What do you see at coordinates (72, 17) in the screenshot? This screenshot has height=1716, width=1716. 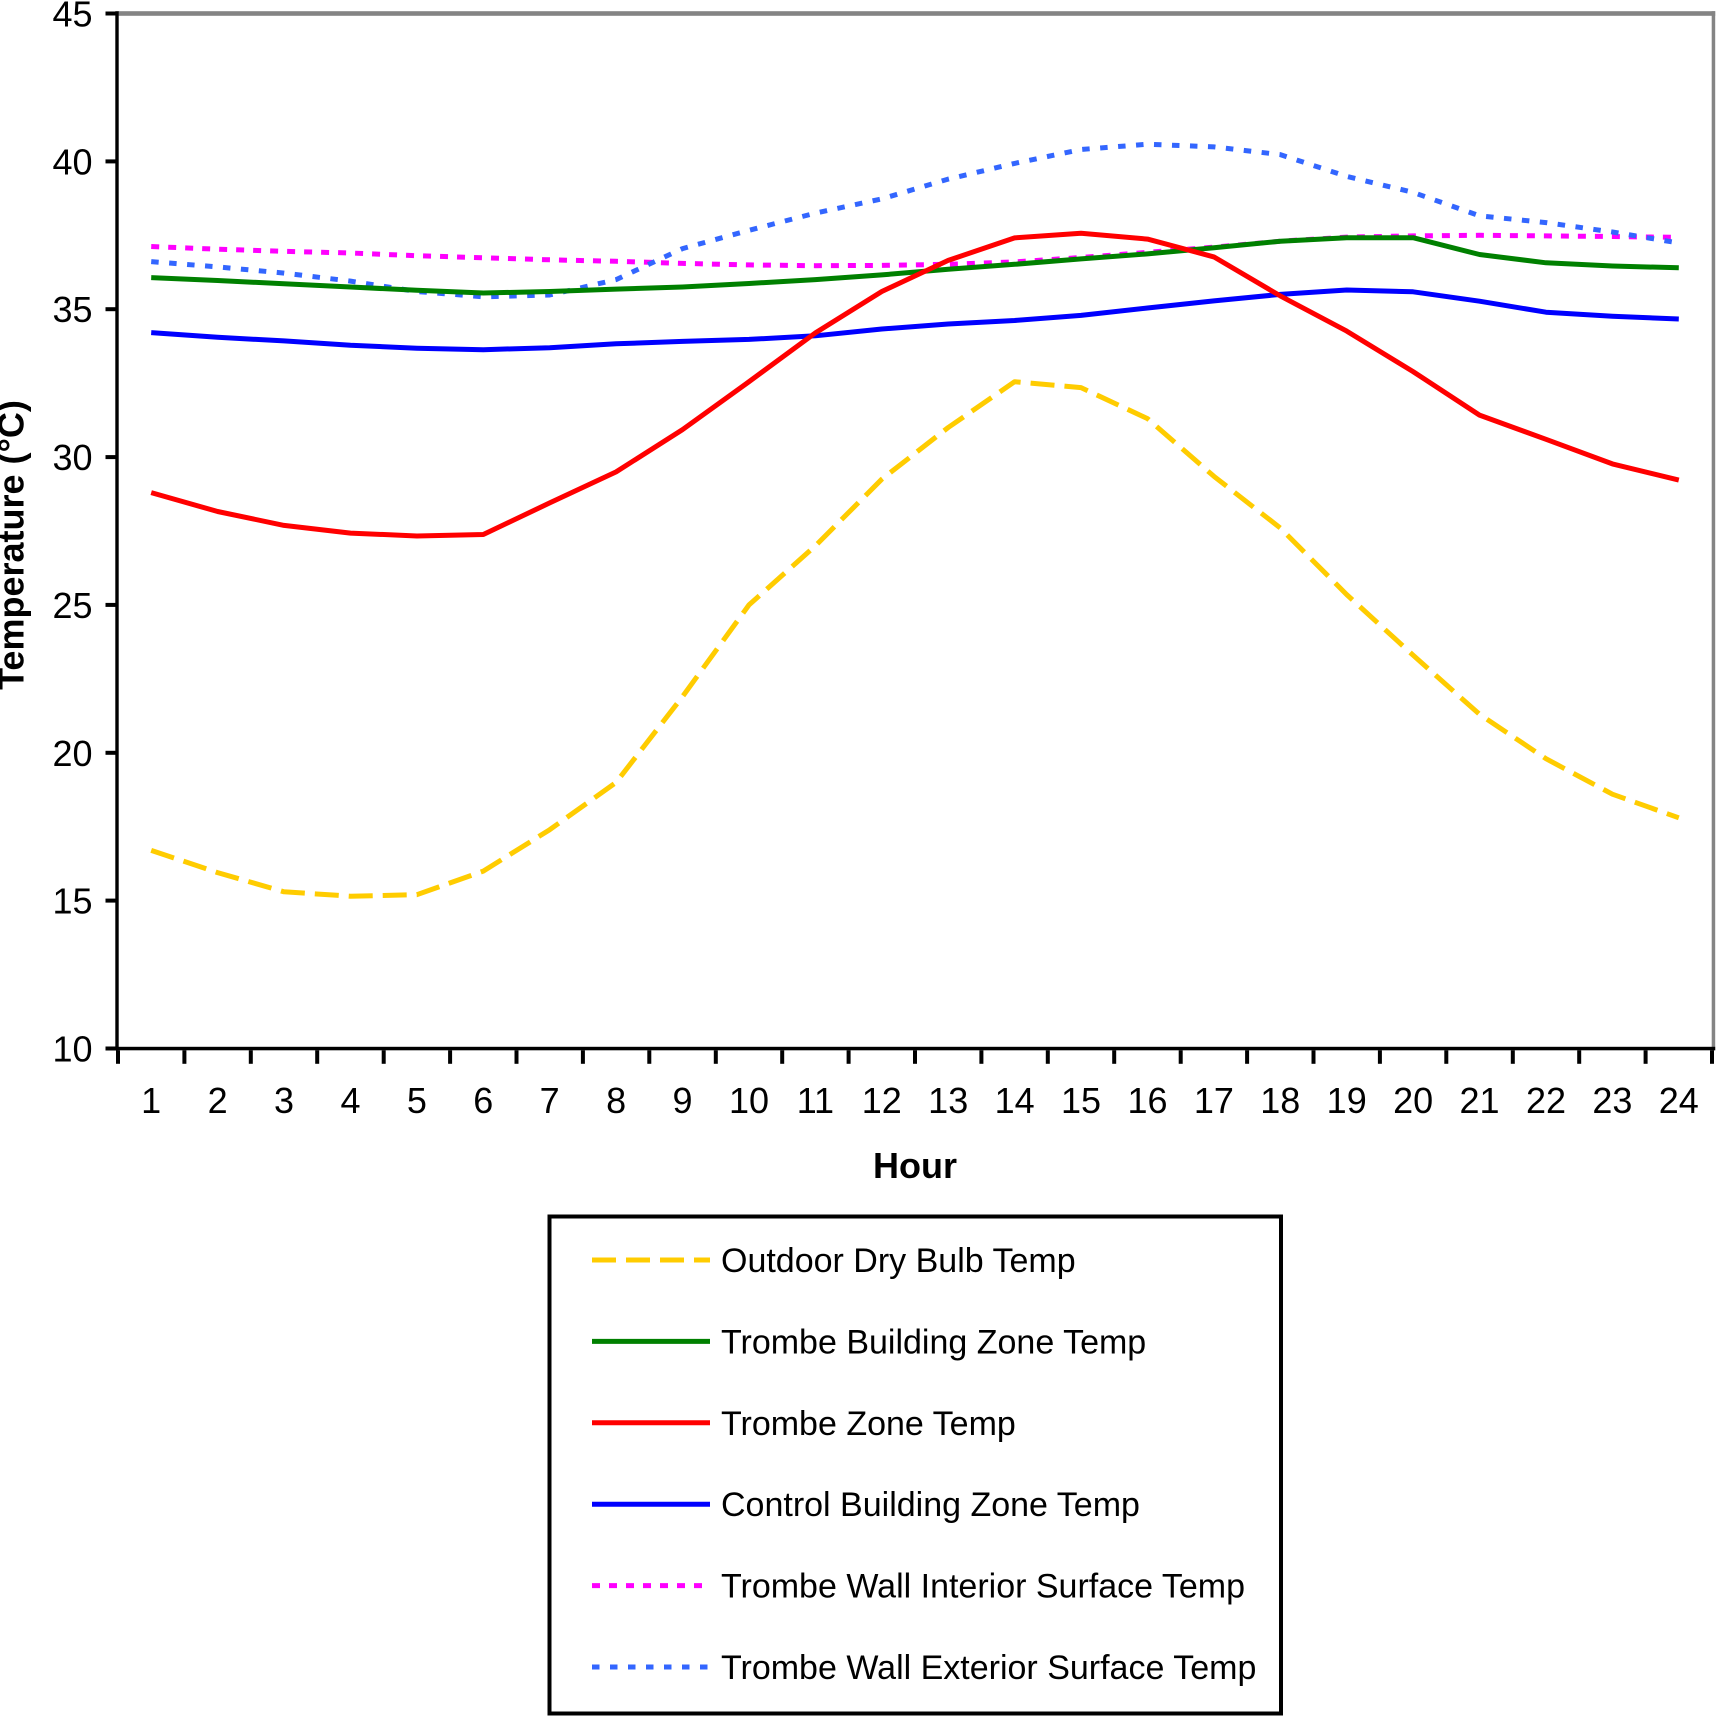 I see `svg-text: 45` at bounding box center [72, 17].